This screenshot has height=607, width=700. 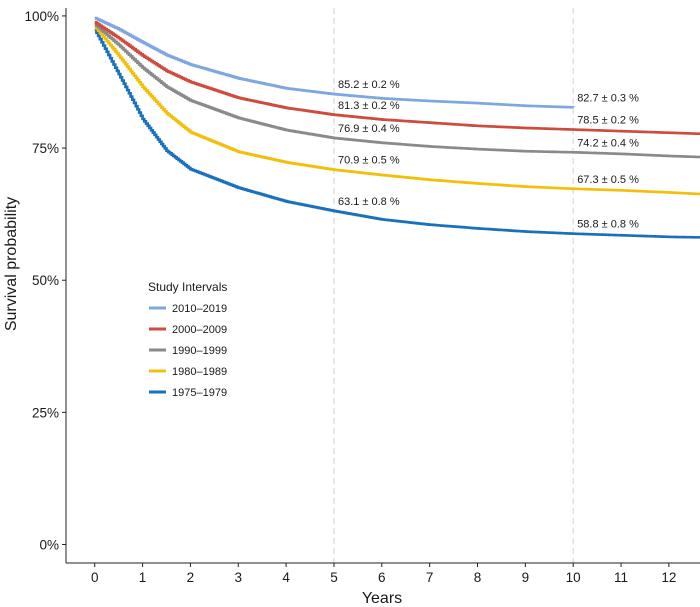 What do you see at coordinates (45, 412) in the screenshot?
I see `y-tick-label: 25%` at bounding box center [45, 412].